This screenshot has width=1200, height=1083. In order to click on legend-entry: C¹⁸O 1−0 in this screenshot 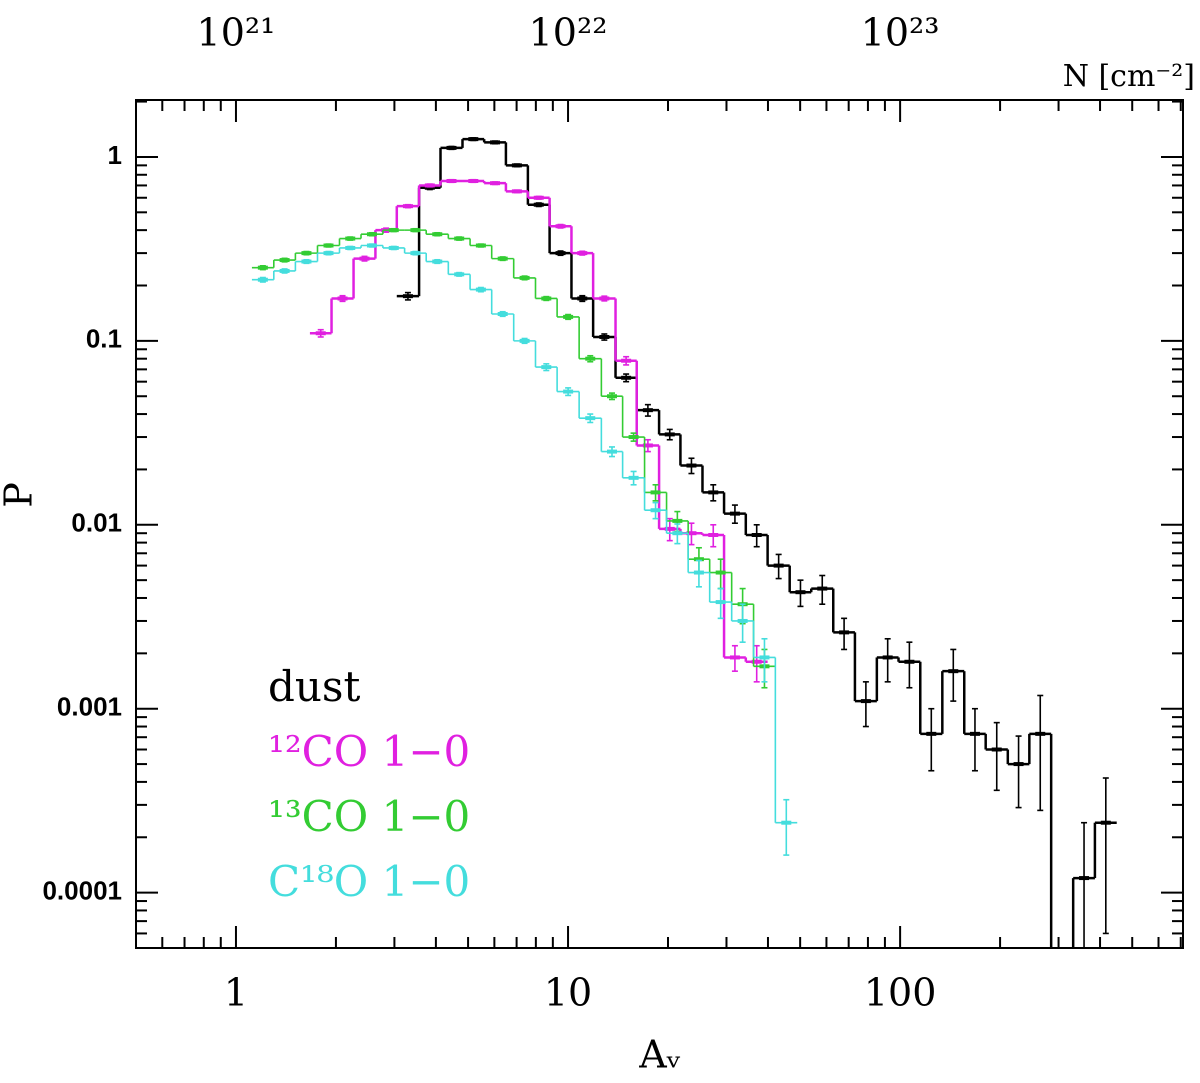, I will do `click(369, 881)`.